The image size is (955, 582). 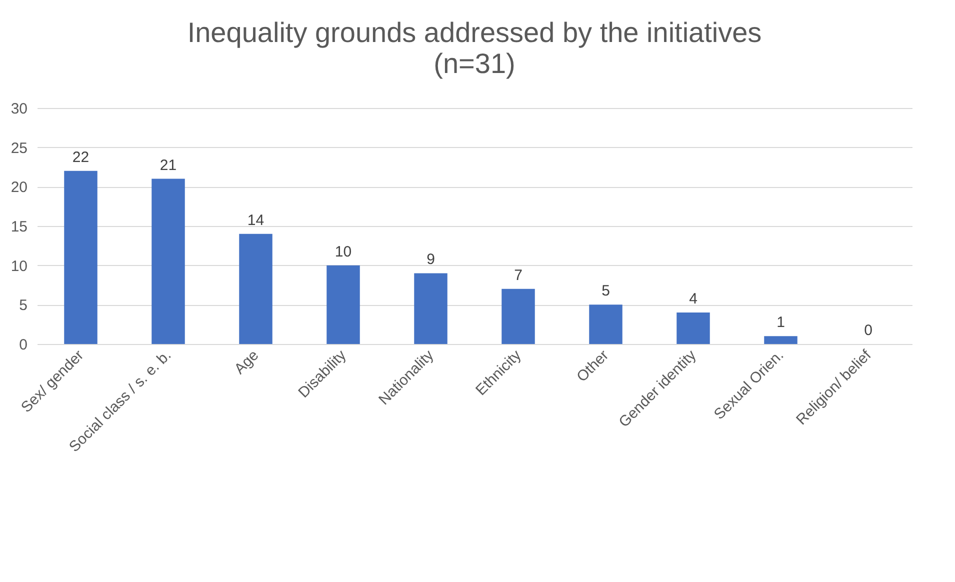 What do you see at coordinates (19, 148) in the screenshot?
I see `y-tick-label: 25` at bounding box center [19, 148].